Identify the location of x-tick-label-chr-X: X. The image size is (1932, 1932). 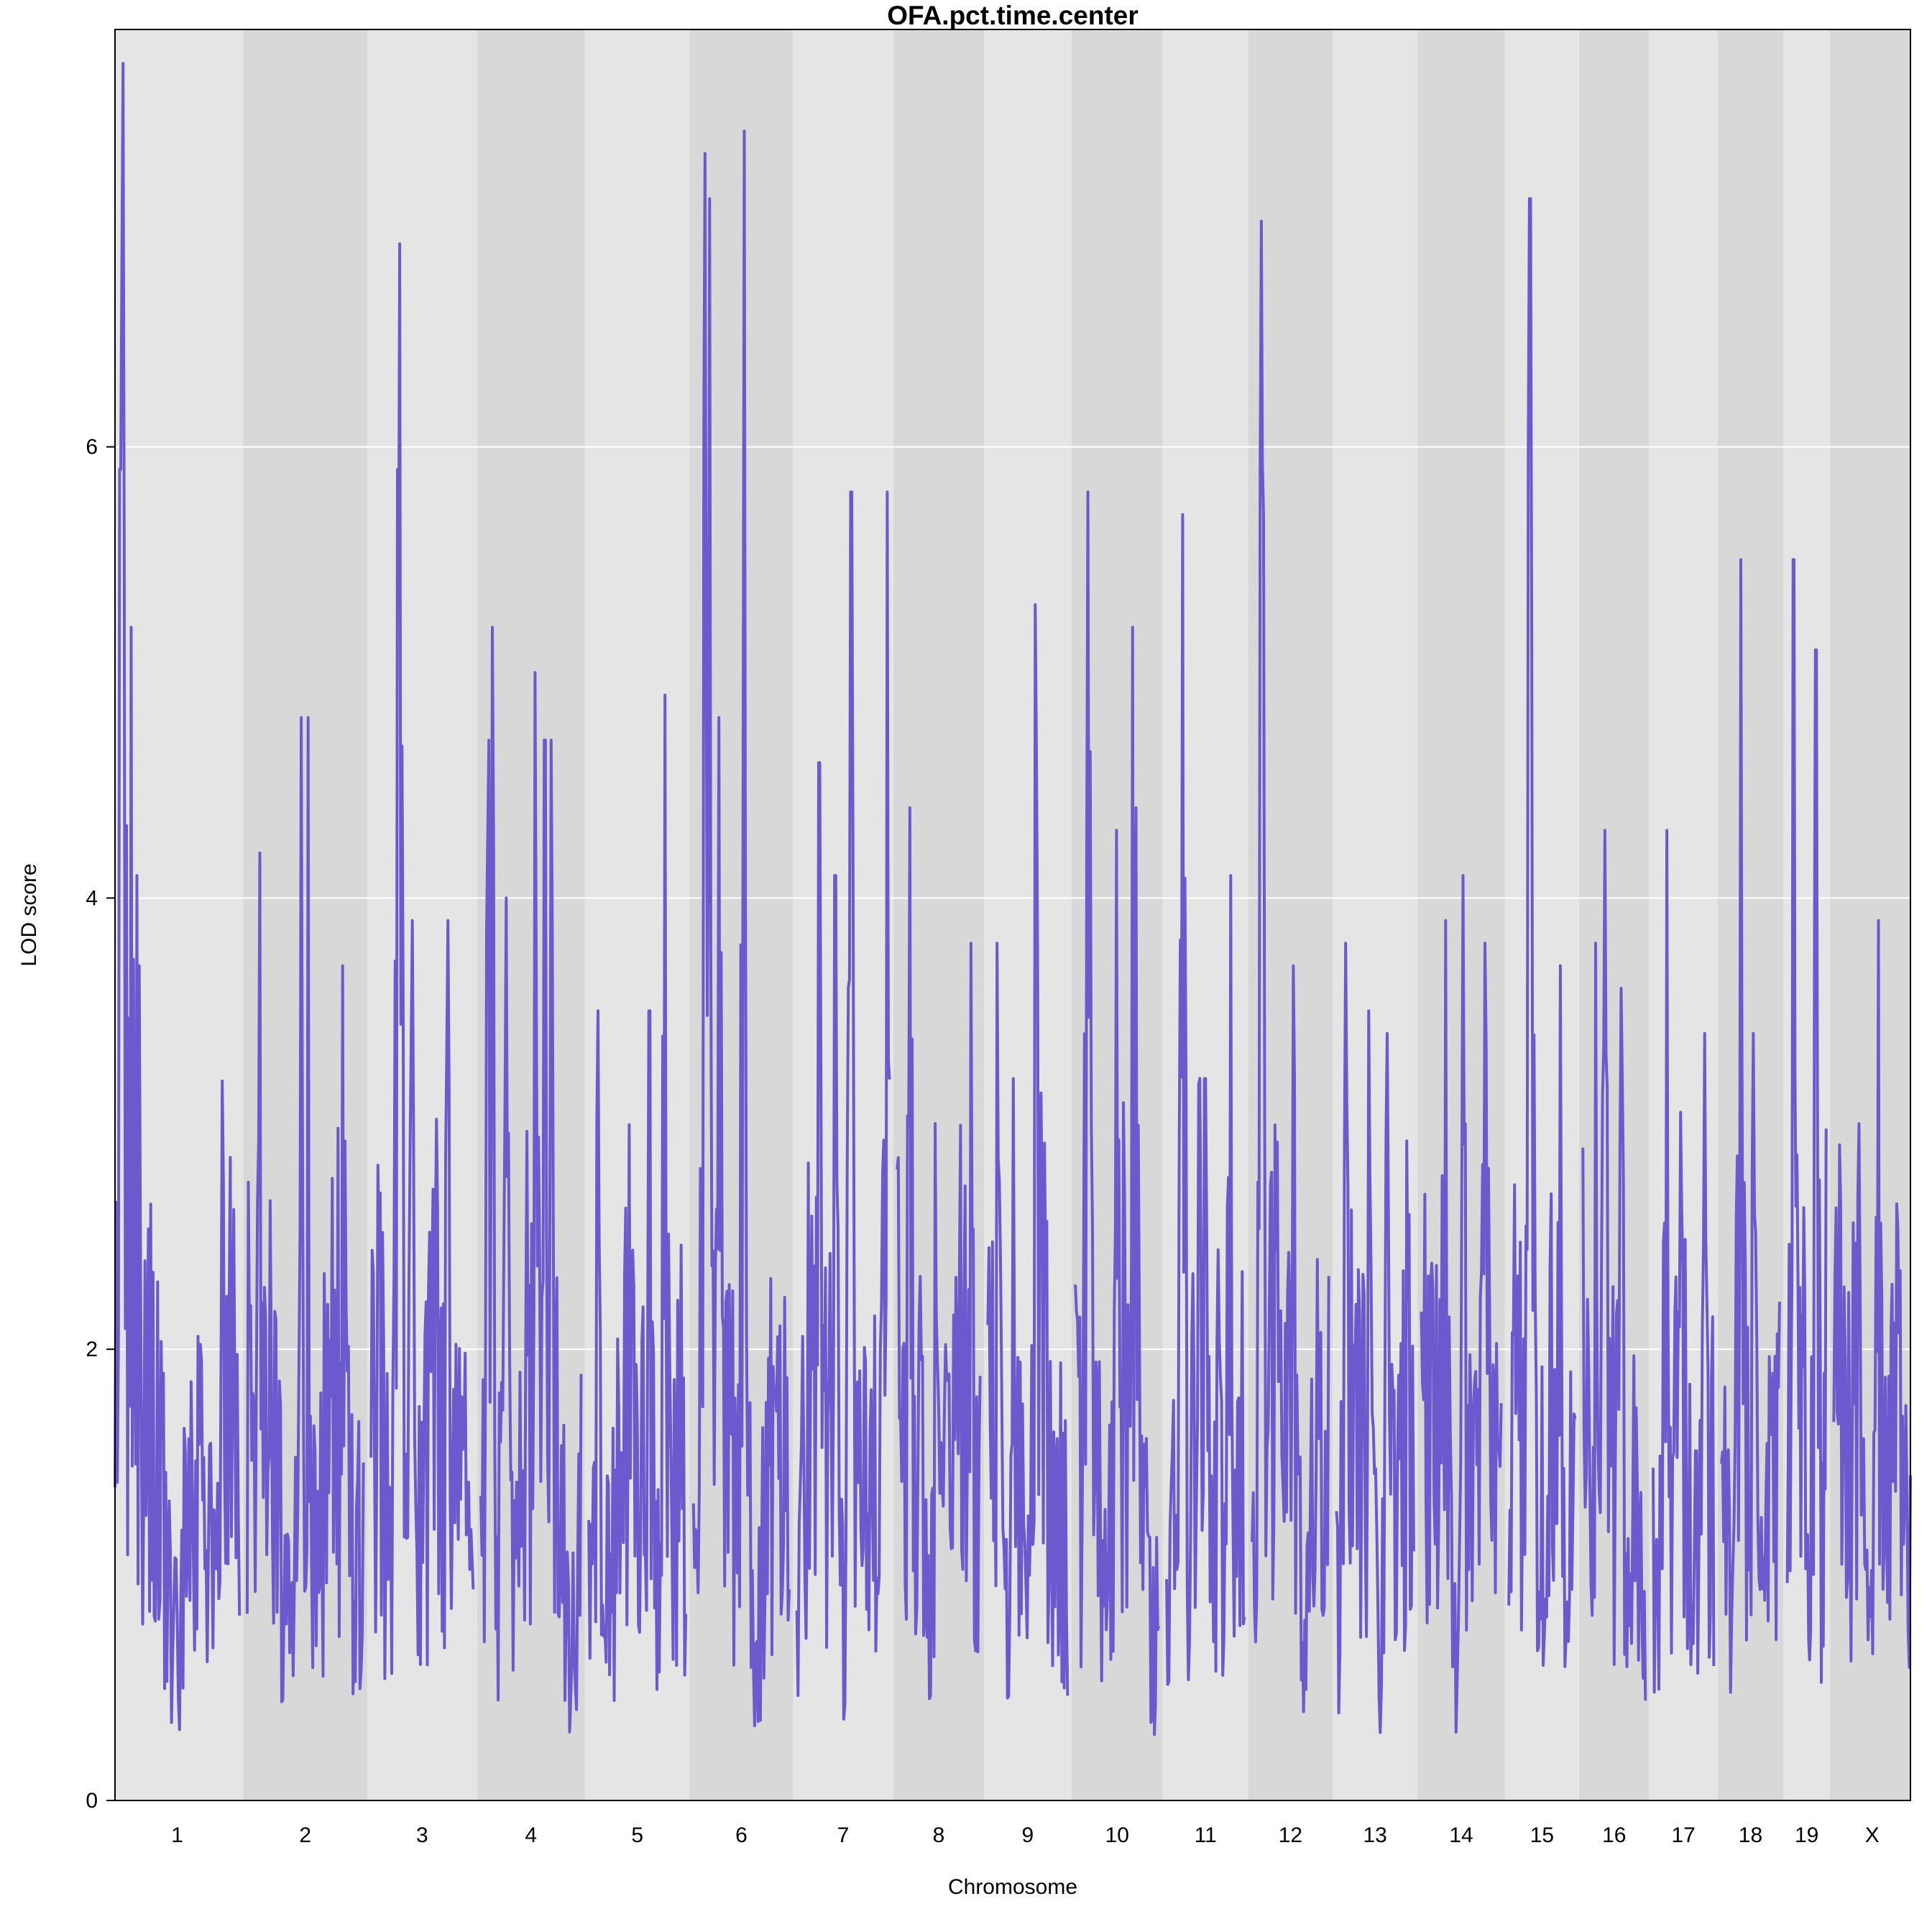
(1872, 1835).